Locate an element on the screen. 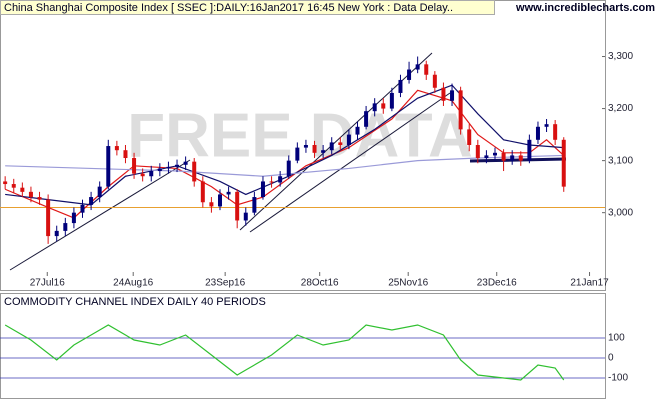  support-line is located at coordinates (518, 160).